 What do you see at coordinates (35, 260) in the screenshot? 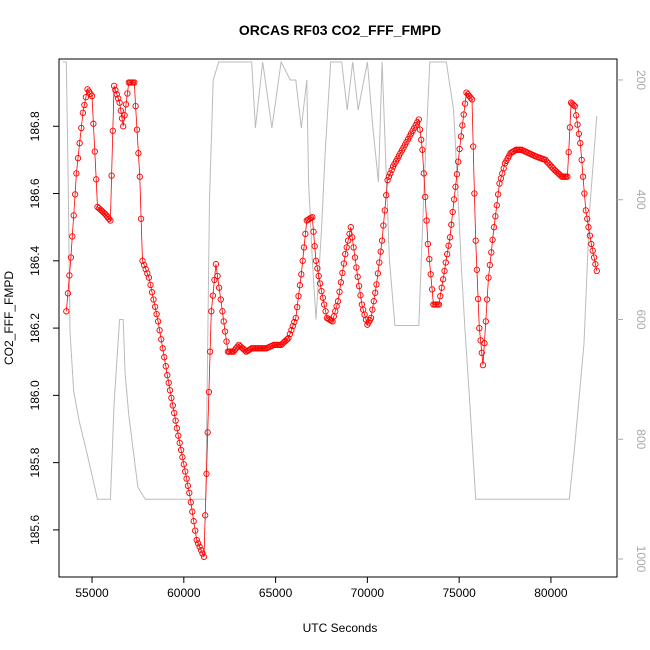
I see `y-tick-label: 186.4` at bounding box center [35, 260].